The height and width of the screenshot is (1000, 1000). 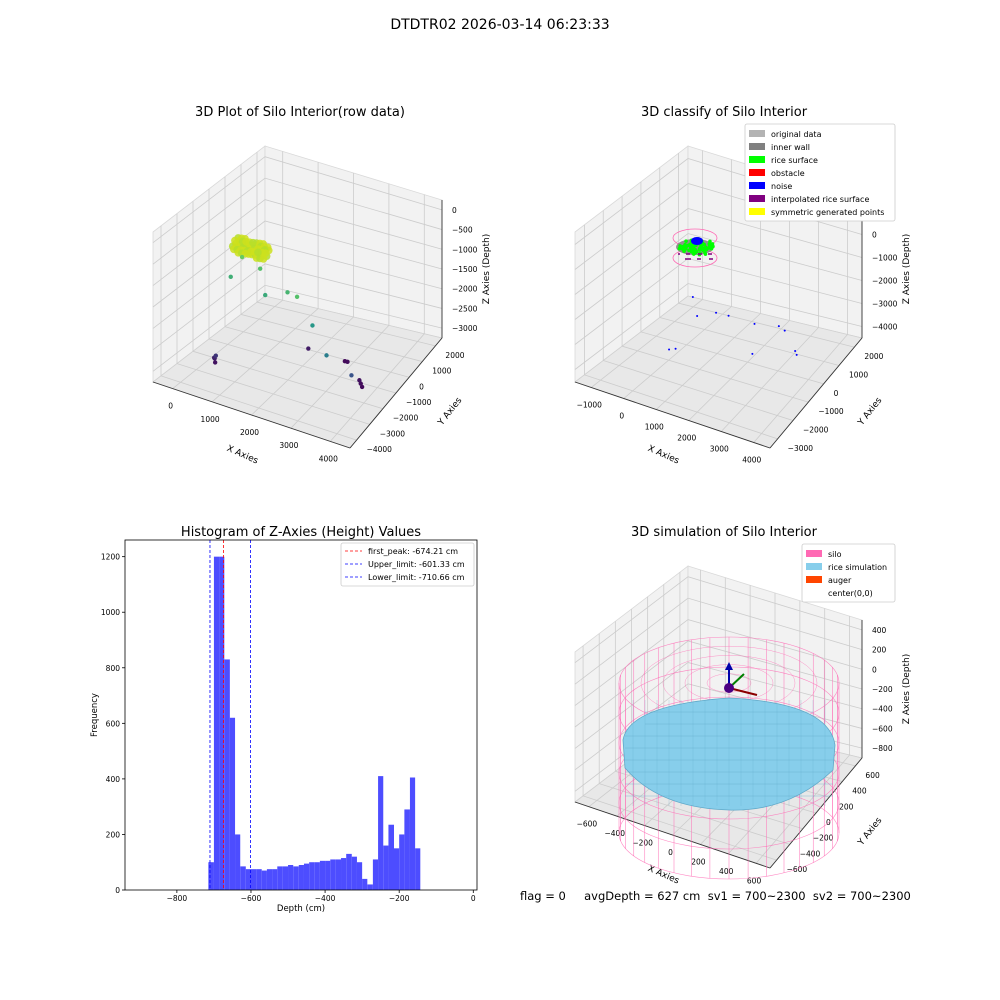 What do you see at coordinates (416, 577) in the screenshot?
I see `histogram-legend-label: Lower_limit: -710.66 cm` at bounding box center [416, 577].